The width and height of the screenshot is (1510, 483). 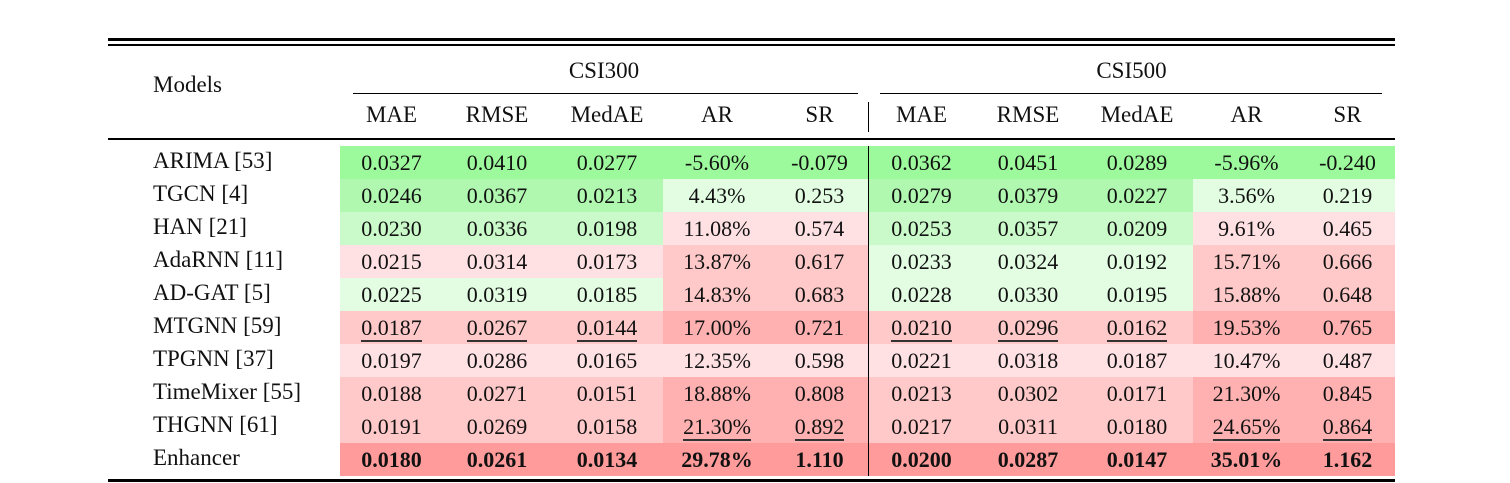 I want to click on cell-value: 35.01%, so click(x=1246, y=459).